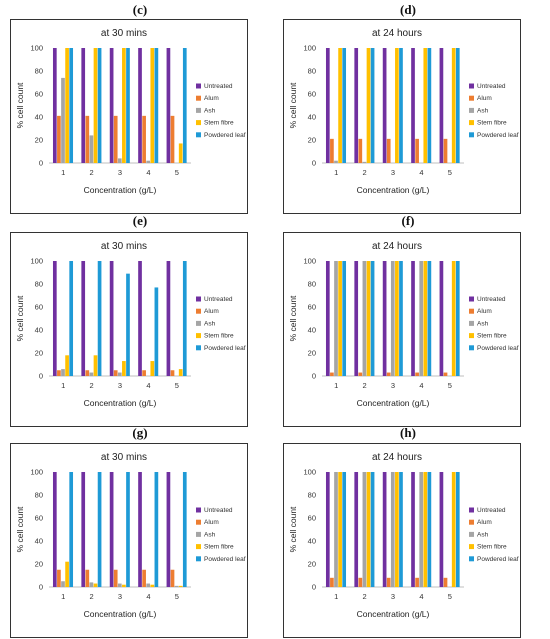 The height and width of the screenshot is (639, 550). Describe the element at coordinates (140, 432) in the screenshot. I see `panel-label-g: (g)` at that location.